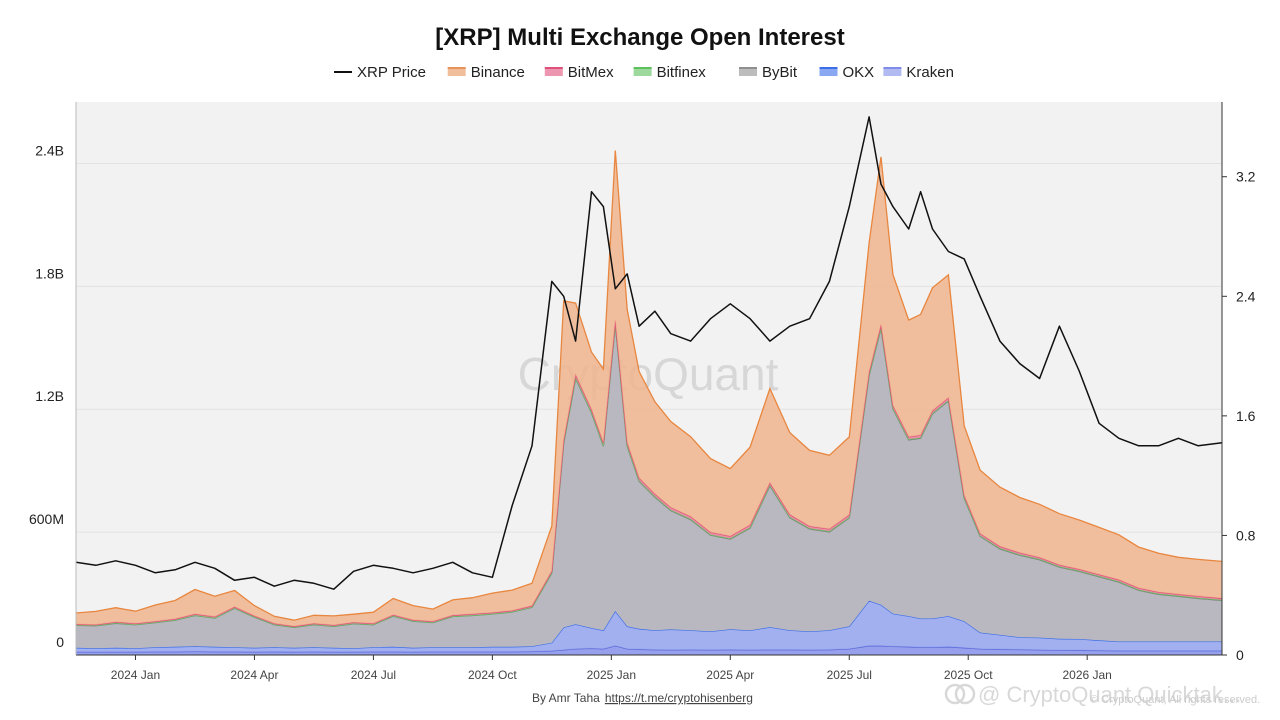 The height and width of the screenshot is (720, 1280). I want to click on legend-label: OKX, so click(859, 72).